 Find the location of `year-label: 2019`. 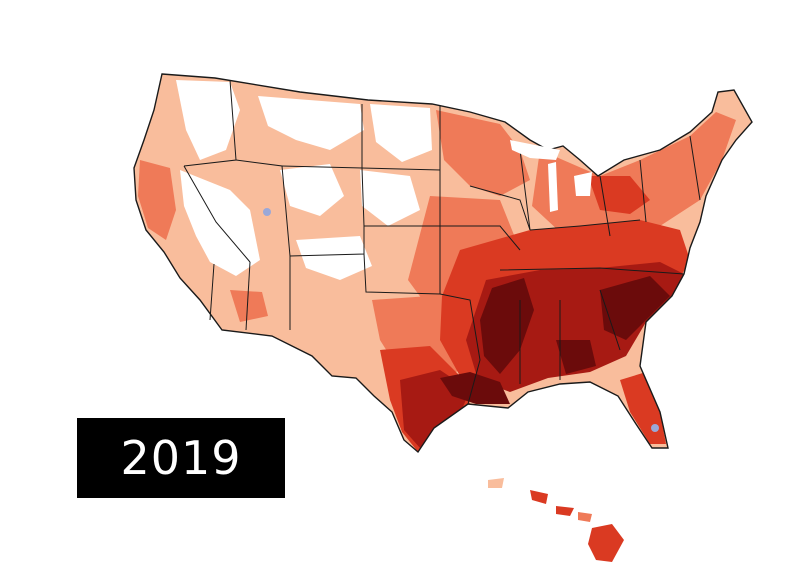

year-label: 2019 is located at coordinates (181, 458).